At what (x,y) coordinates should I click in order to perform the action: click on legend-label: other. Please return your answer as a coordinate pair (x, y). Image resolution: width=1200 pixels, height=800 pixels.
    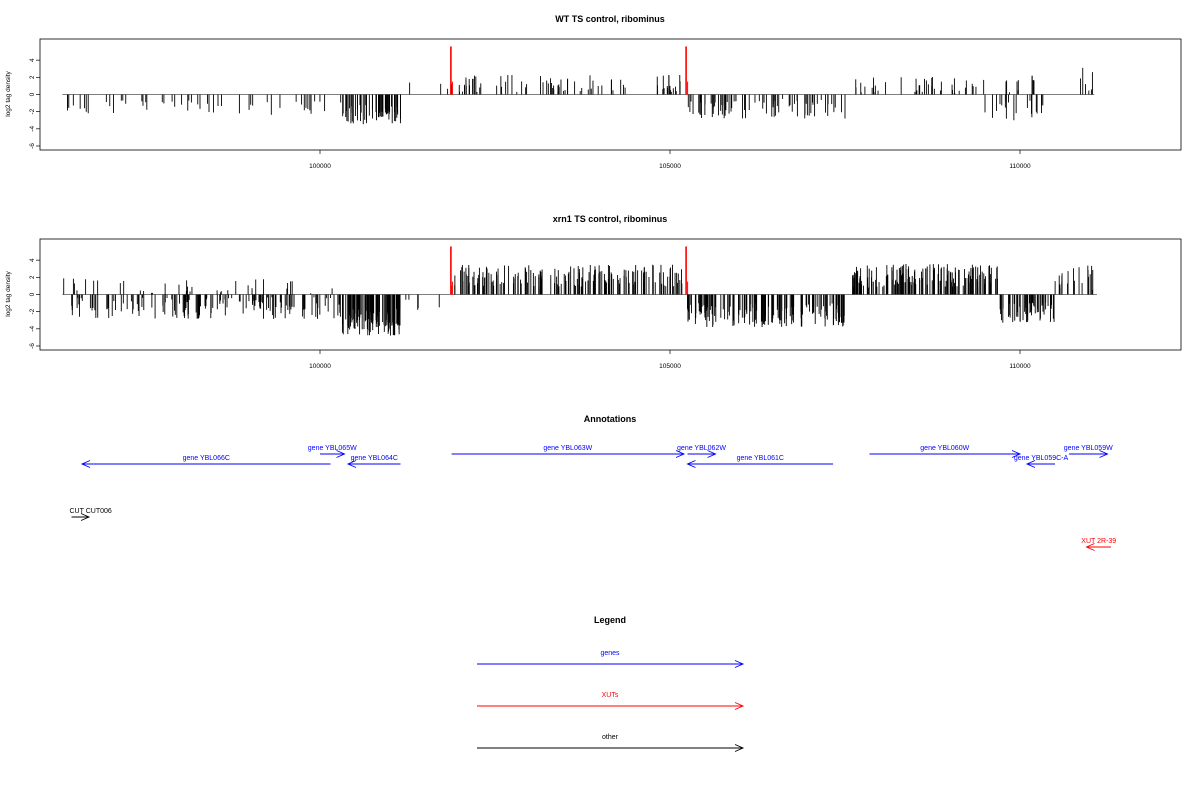
    Looking at the image, I should click on (610, 737).